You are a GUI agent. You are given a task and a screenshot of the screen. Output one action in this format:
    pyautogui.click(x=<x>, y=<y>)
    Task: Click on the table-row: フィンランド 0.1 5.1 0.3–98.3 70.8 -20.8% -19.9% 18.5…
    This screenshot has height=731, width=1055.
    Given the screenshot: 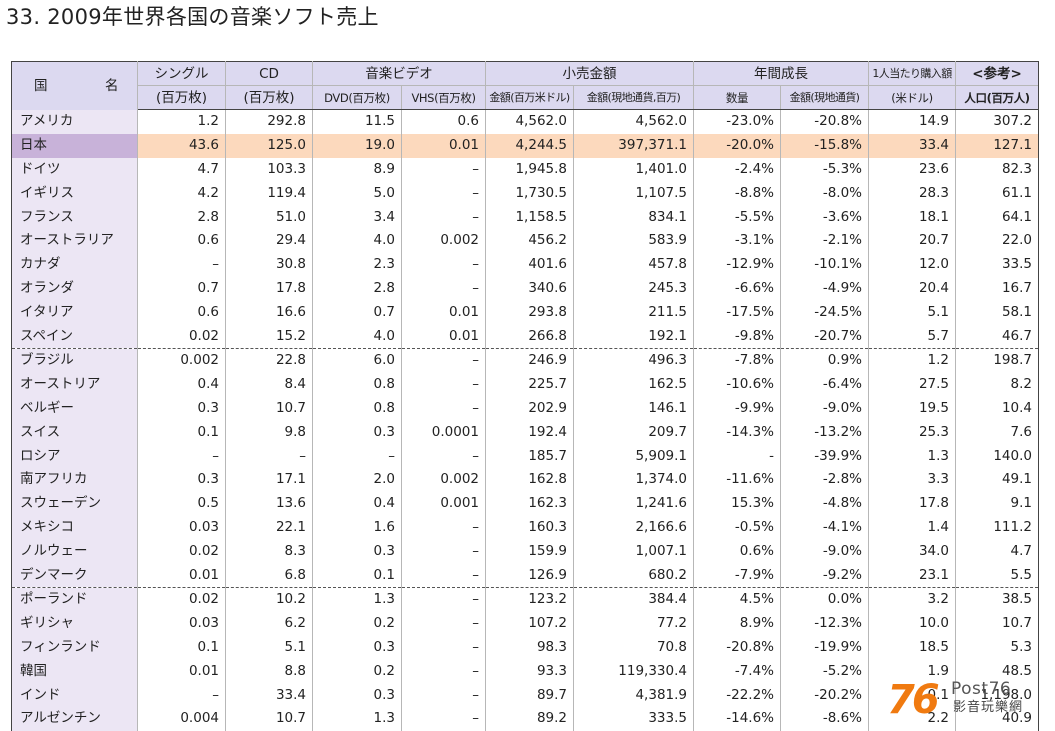 What is the action you would take?
    pyautogui.click(x=525, y=647)
    